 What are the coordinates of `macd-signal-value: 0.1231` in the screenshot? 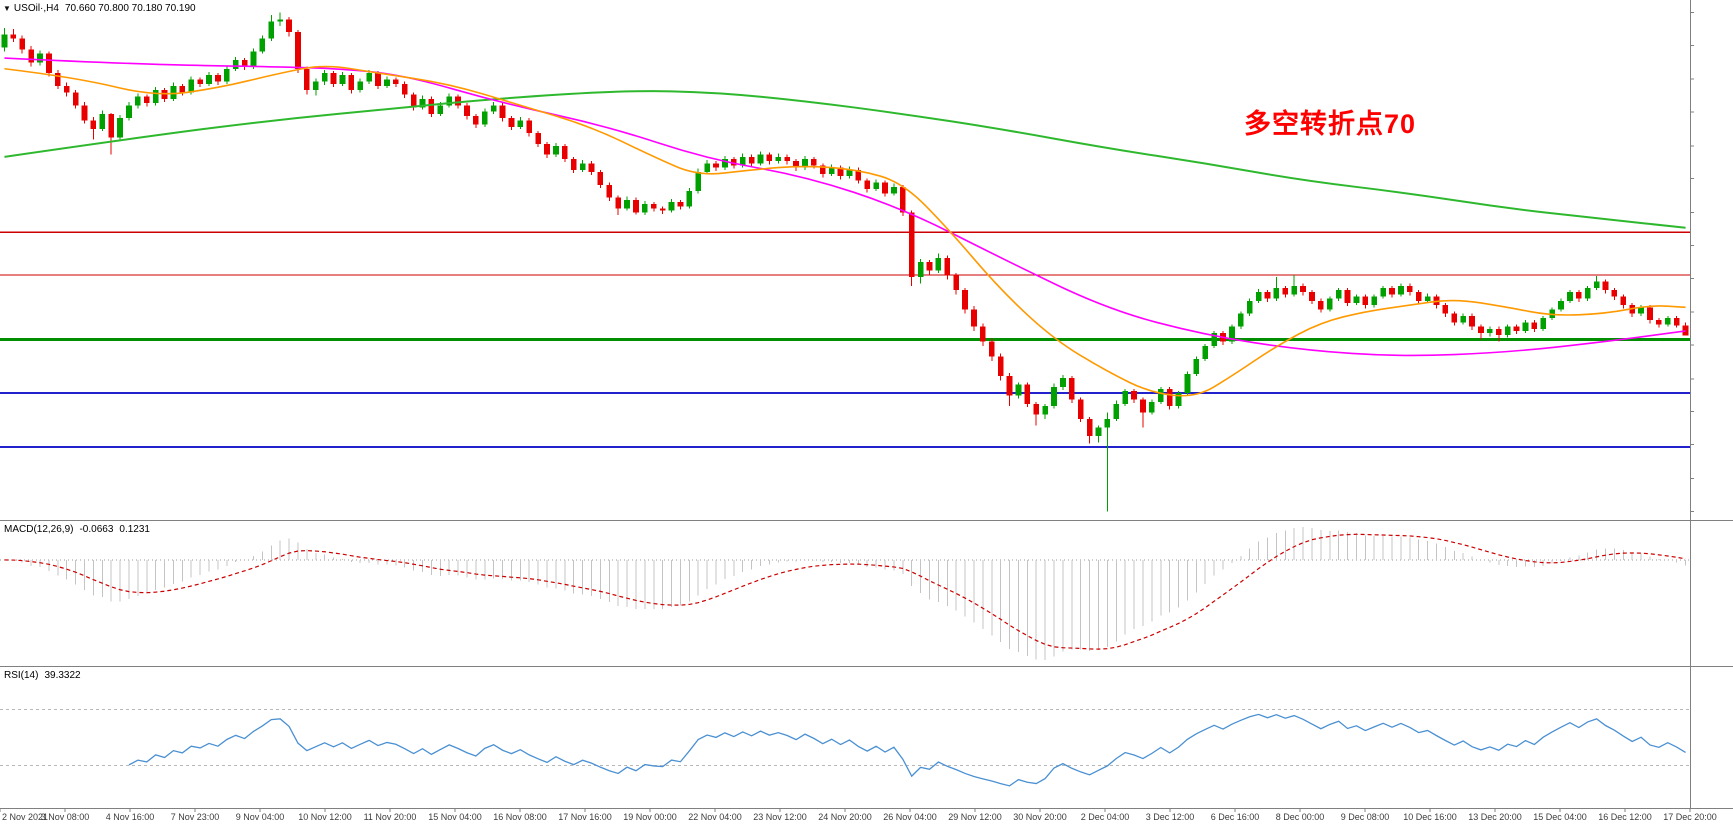 It's located at (134, 529).